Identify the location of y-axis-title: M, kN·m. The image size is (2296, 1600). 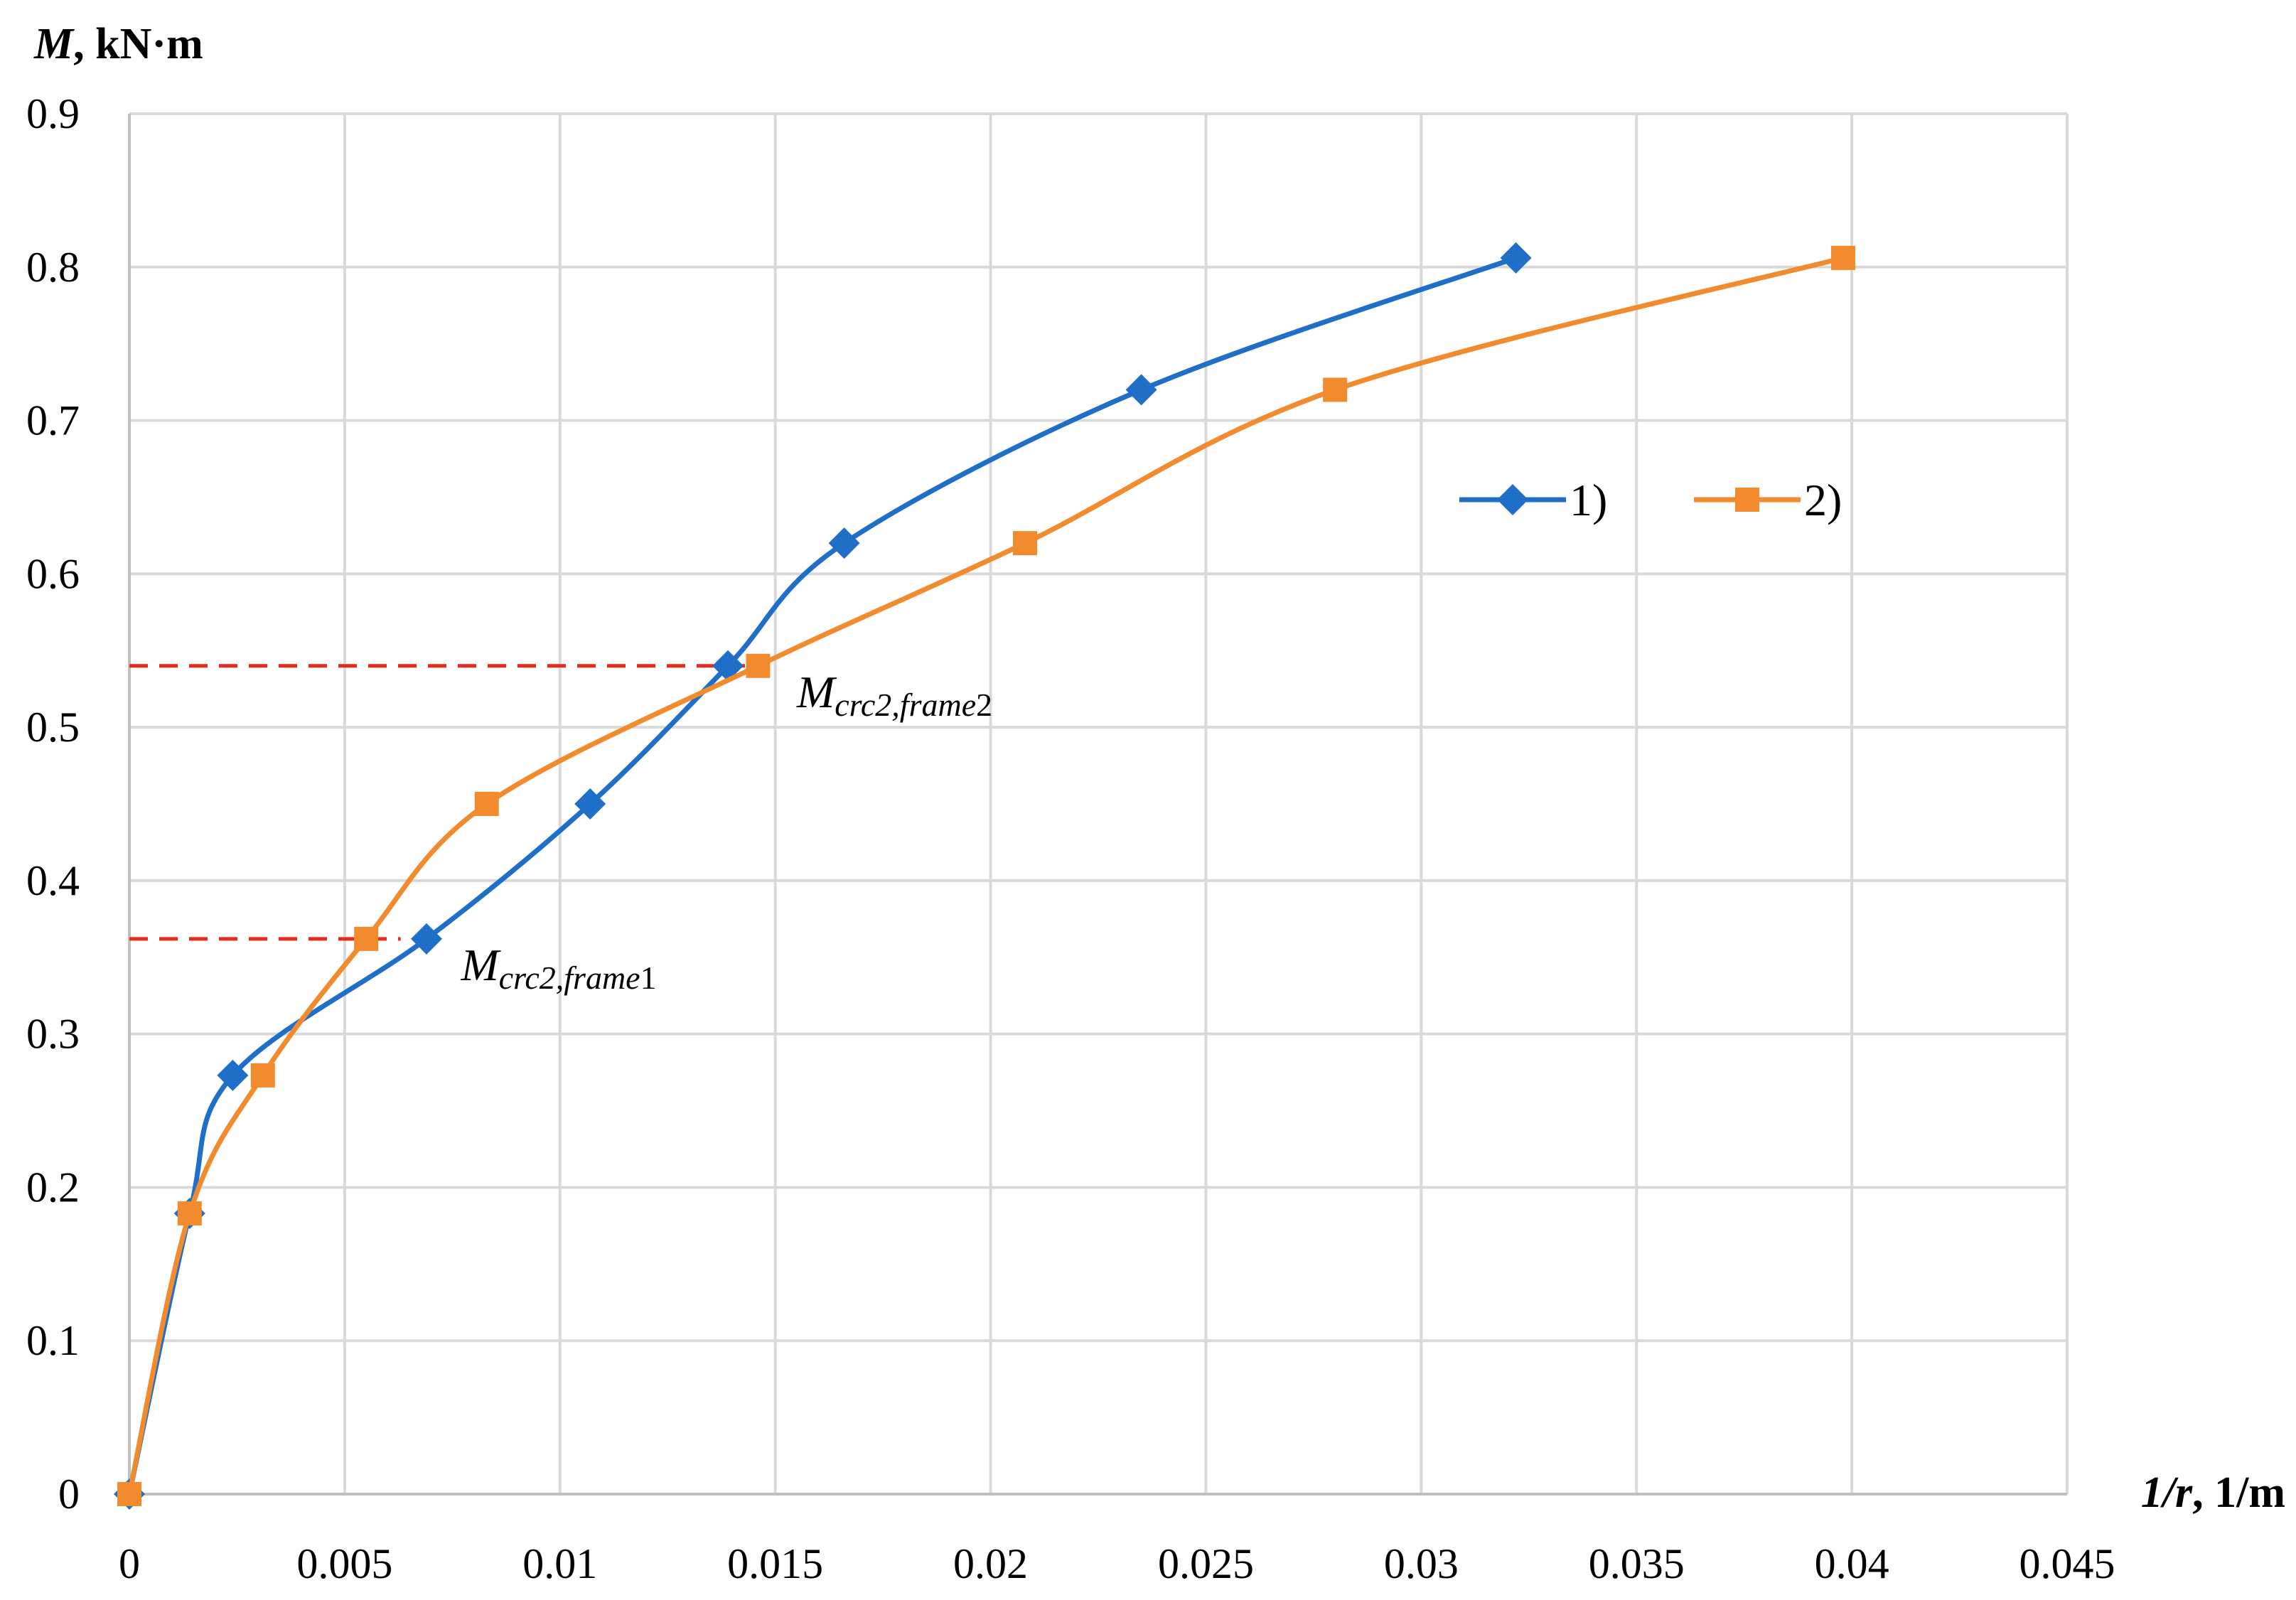
(118, 44).